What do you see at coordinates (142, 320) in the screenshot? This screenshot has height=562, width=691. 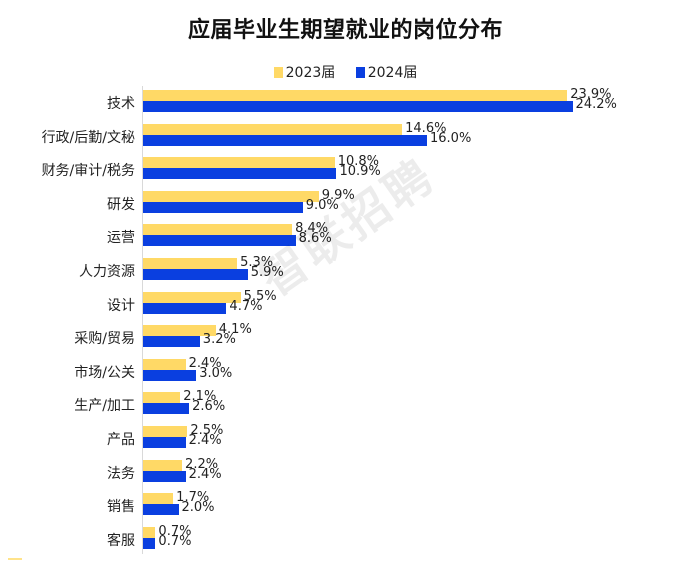 I see `y-axis-line` at bounding box center [142, 320].